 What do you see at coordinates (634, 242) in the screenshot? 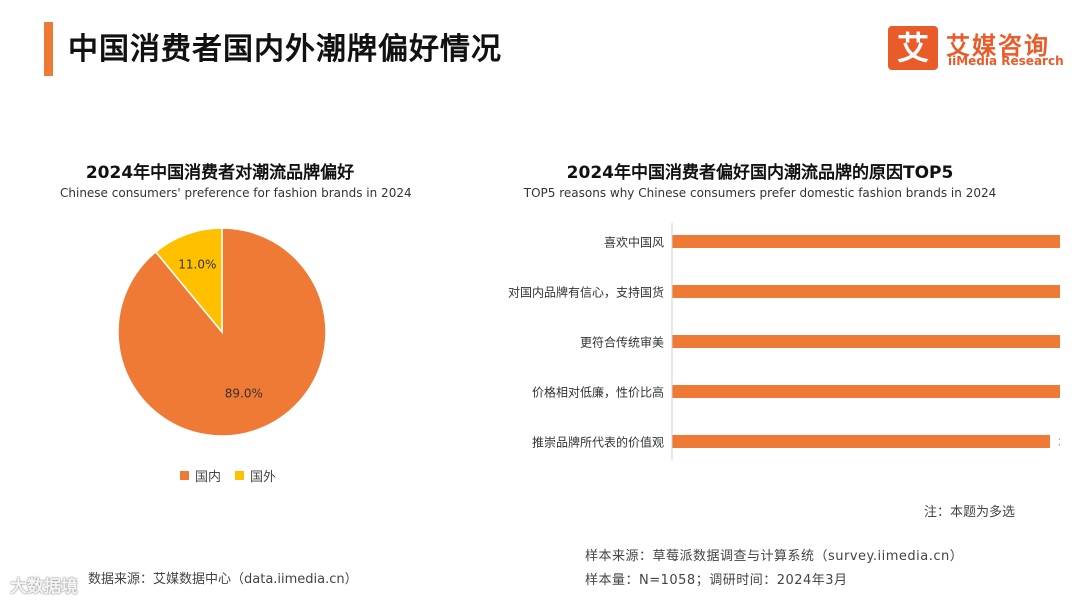
I see `bar-category-label-0: 喜欢中国风` at bounding box center [634, 242].